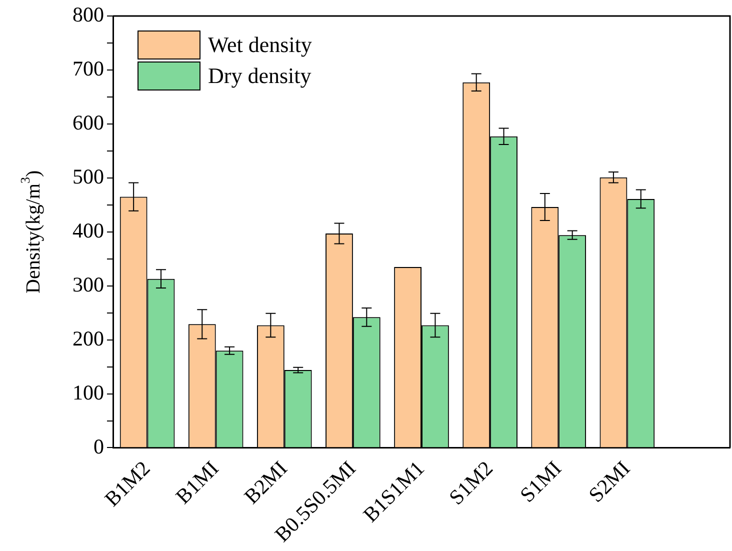  I want to click on y-tick-label: 300, so click(88, 284).